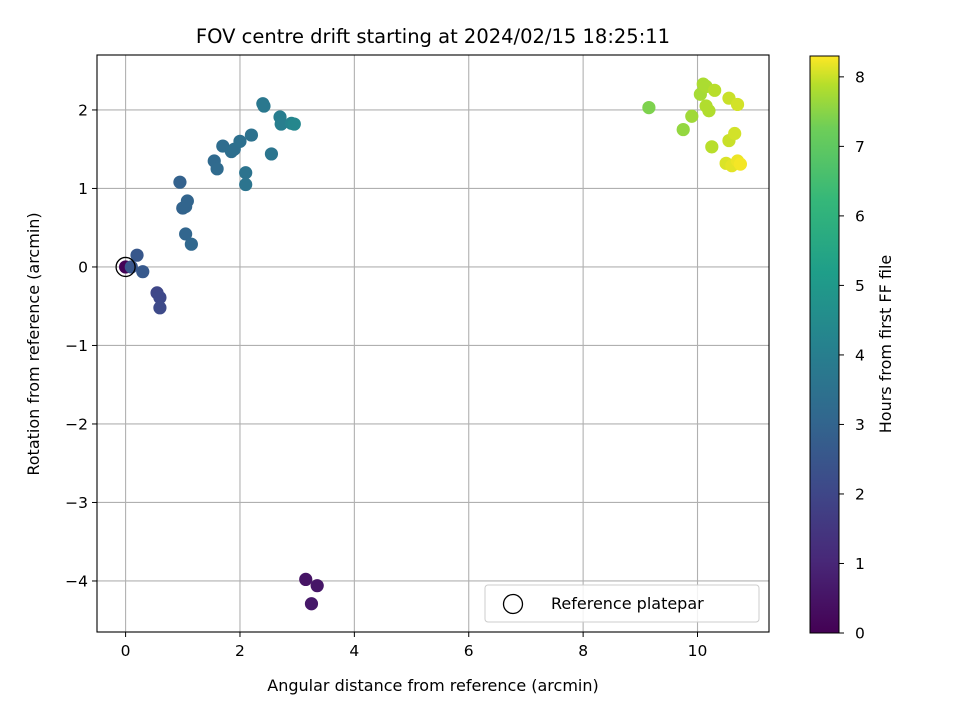 The width and height of the screenshot is (960, 720). I want to click on reference-marker, so click(125, 267).